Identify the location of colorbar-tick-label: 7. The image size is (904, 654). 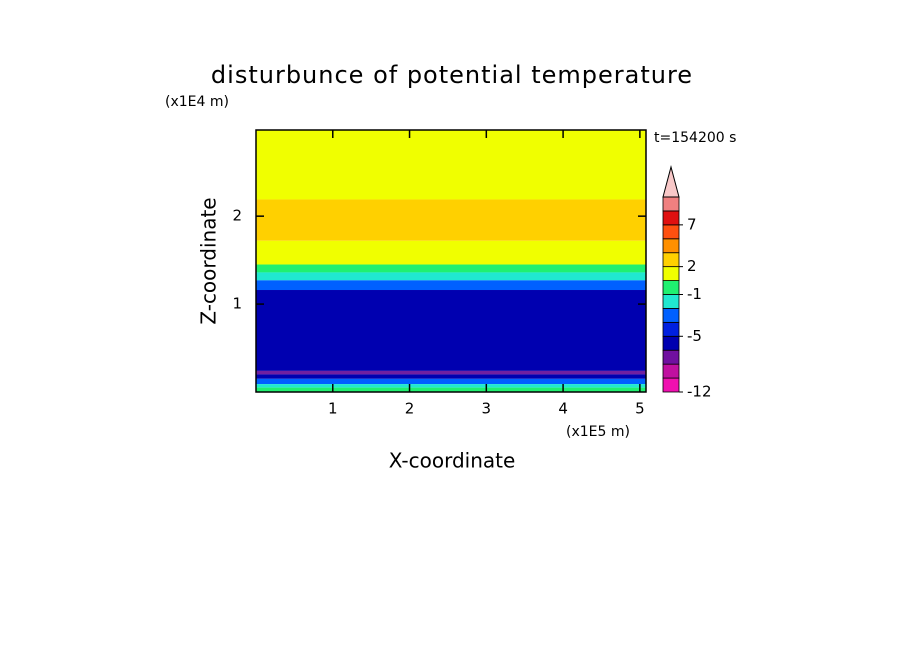
(692, 224).